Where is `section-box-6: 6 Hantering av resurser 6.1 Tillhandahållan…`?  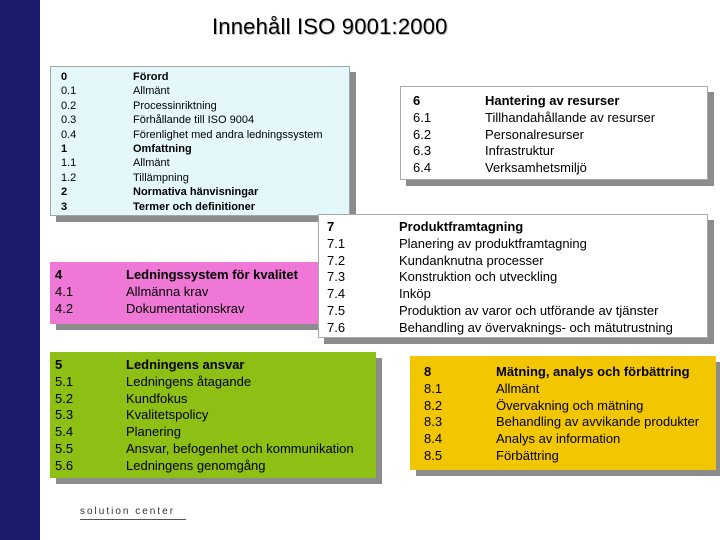
section-box-6: 6 Hantering av resurser 6.1 Tillhandahållan… is located at coordinates (554, 133).